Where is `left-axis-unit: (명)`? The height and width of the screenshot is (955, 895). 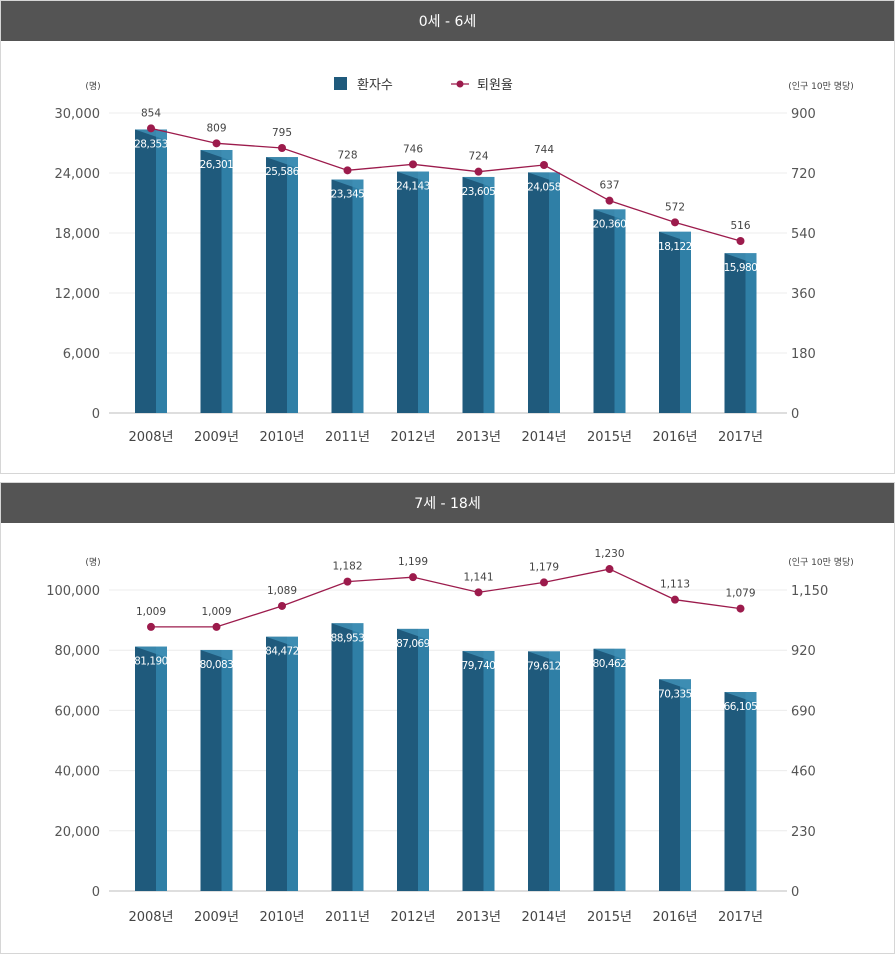 left-axis-unit: (명) is located at coordinates (92, 562).